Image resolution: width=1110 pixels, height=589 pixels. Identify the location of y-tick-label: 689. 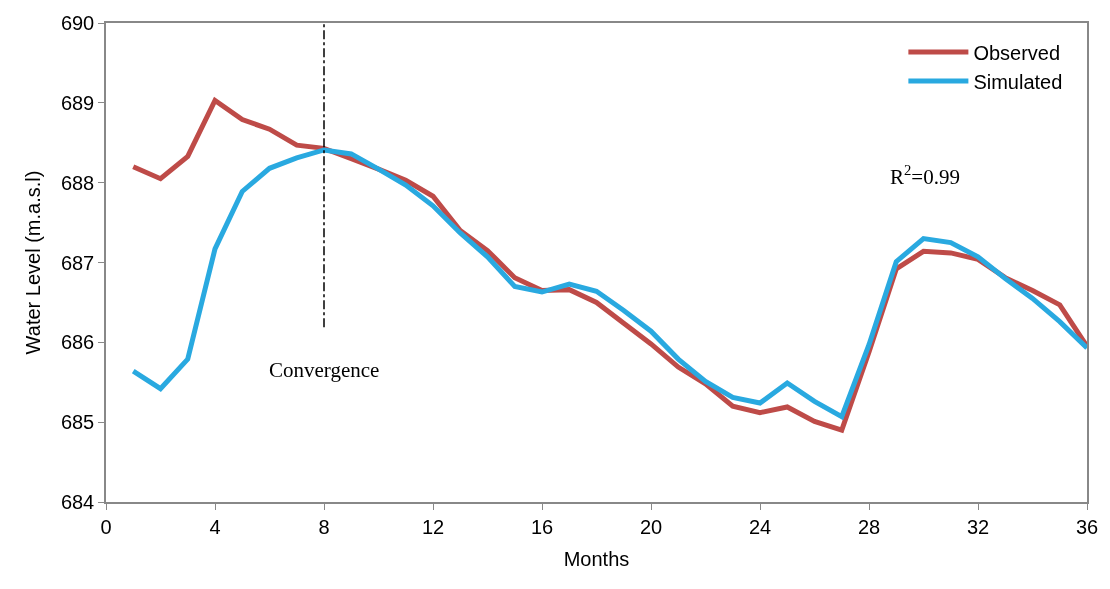
(77, 102).